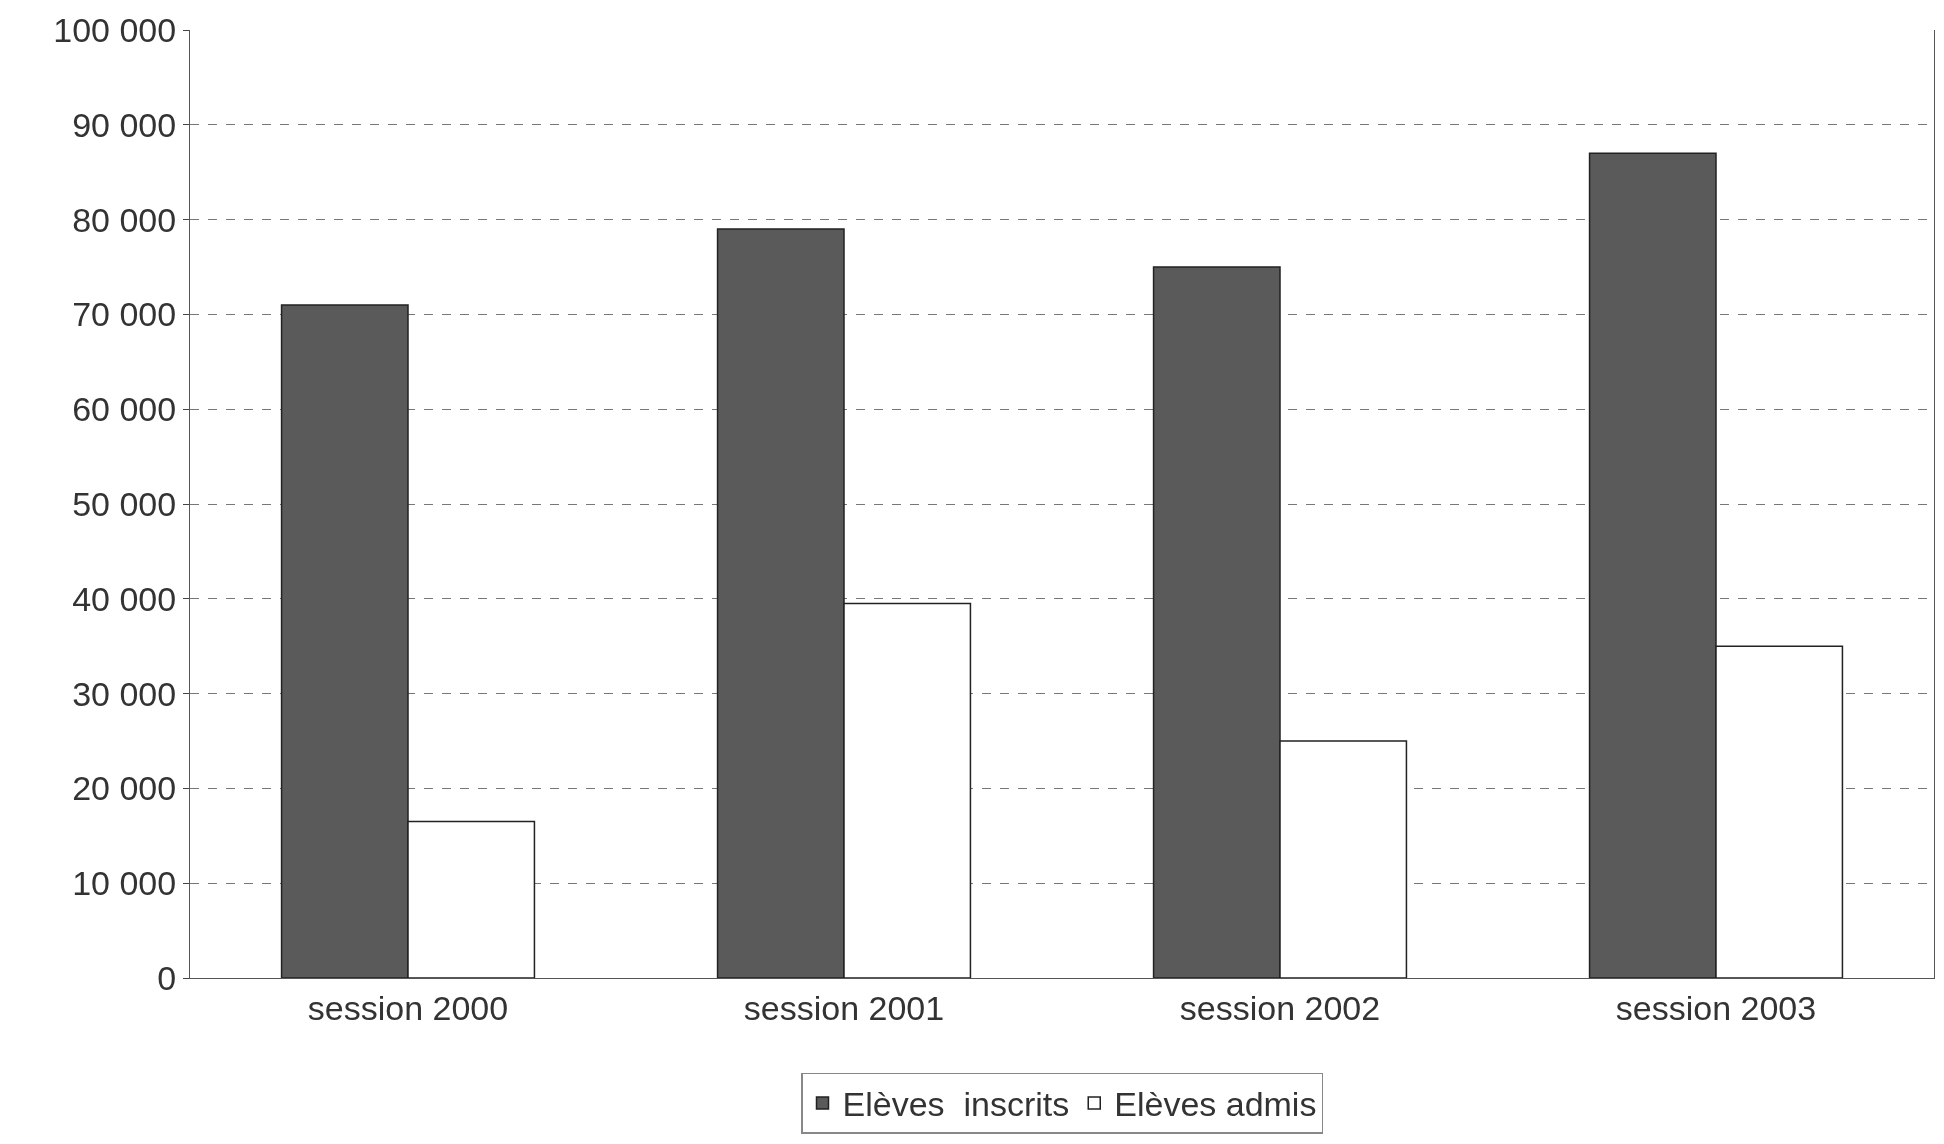  I want to click on x-tick-label: session 2003, so click(1716, 1007).